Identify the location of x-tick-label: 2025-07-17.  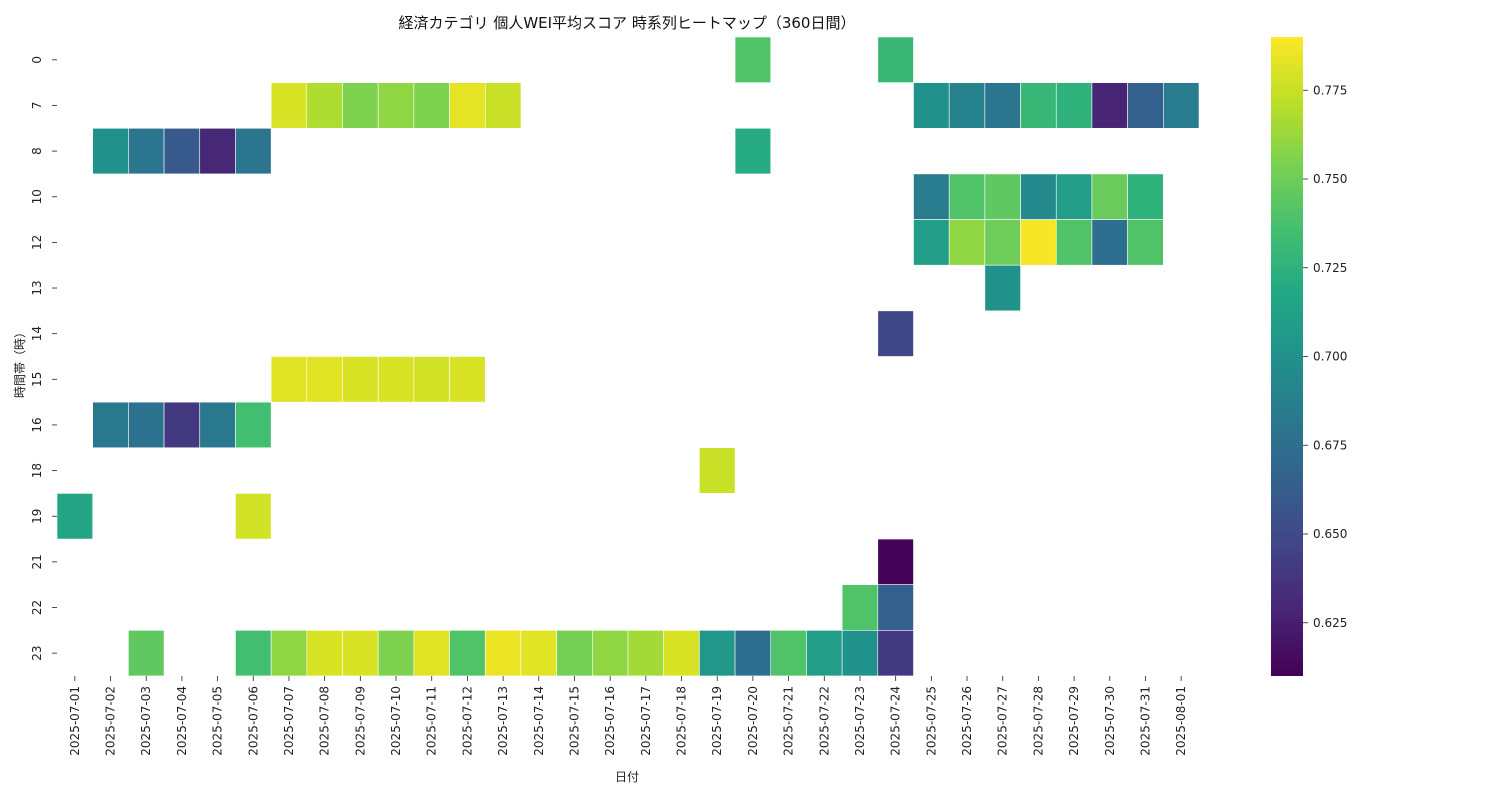
(646, 721).